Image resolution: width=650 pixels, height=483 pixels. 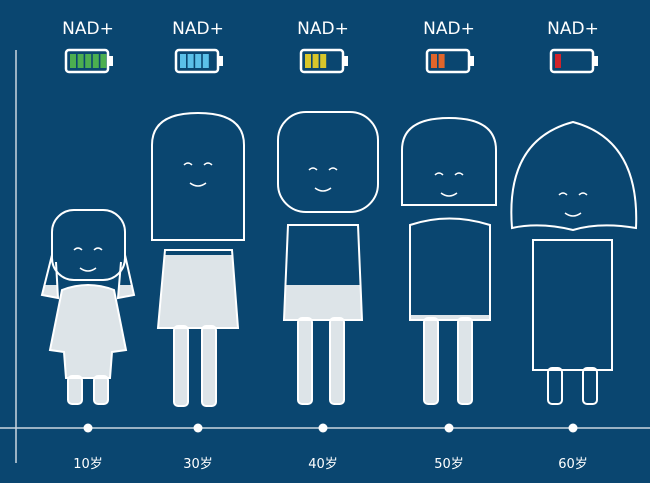 I want to click on age-label: 50岁, so click(x=449, y=464).